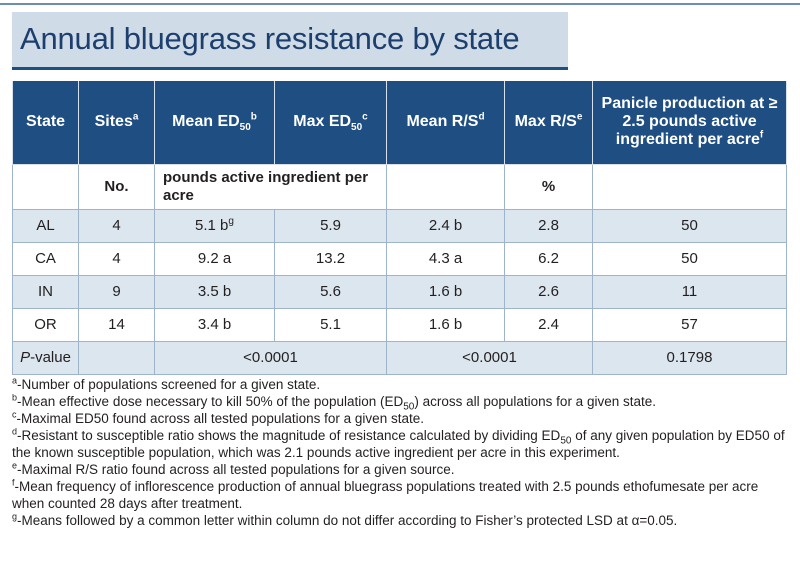 The height and width of the screenshot is (569, 800). I want to click on units-max-rs: %, so click(548, 186).